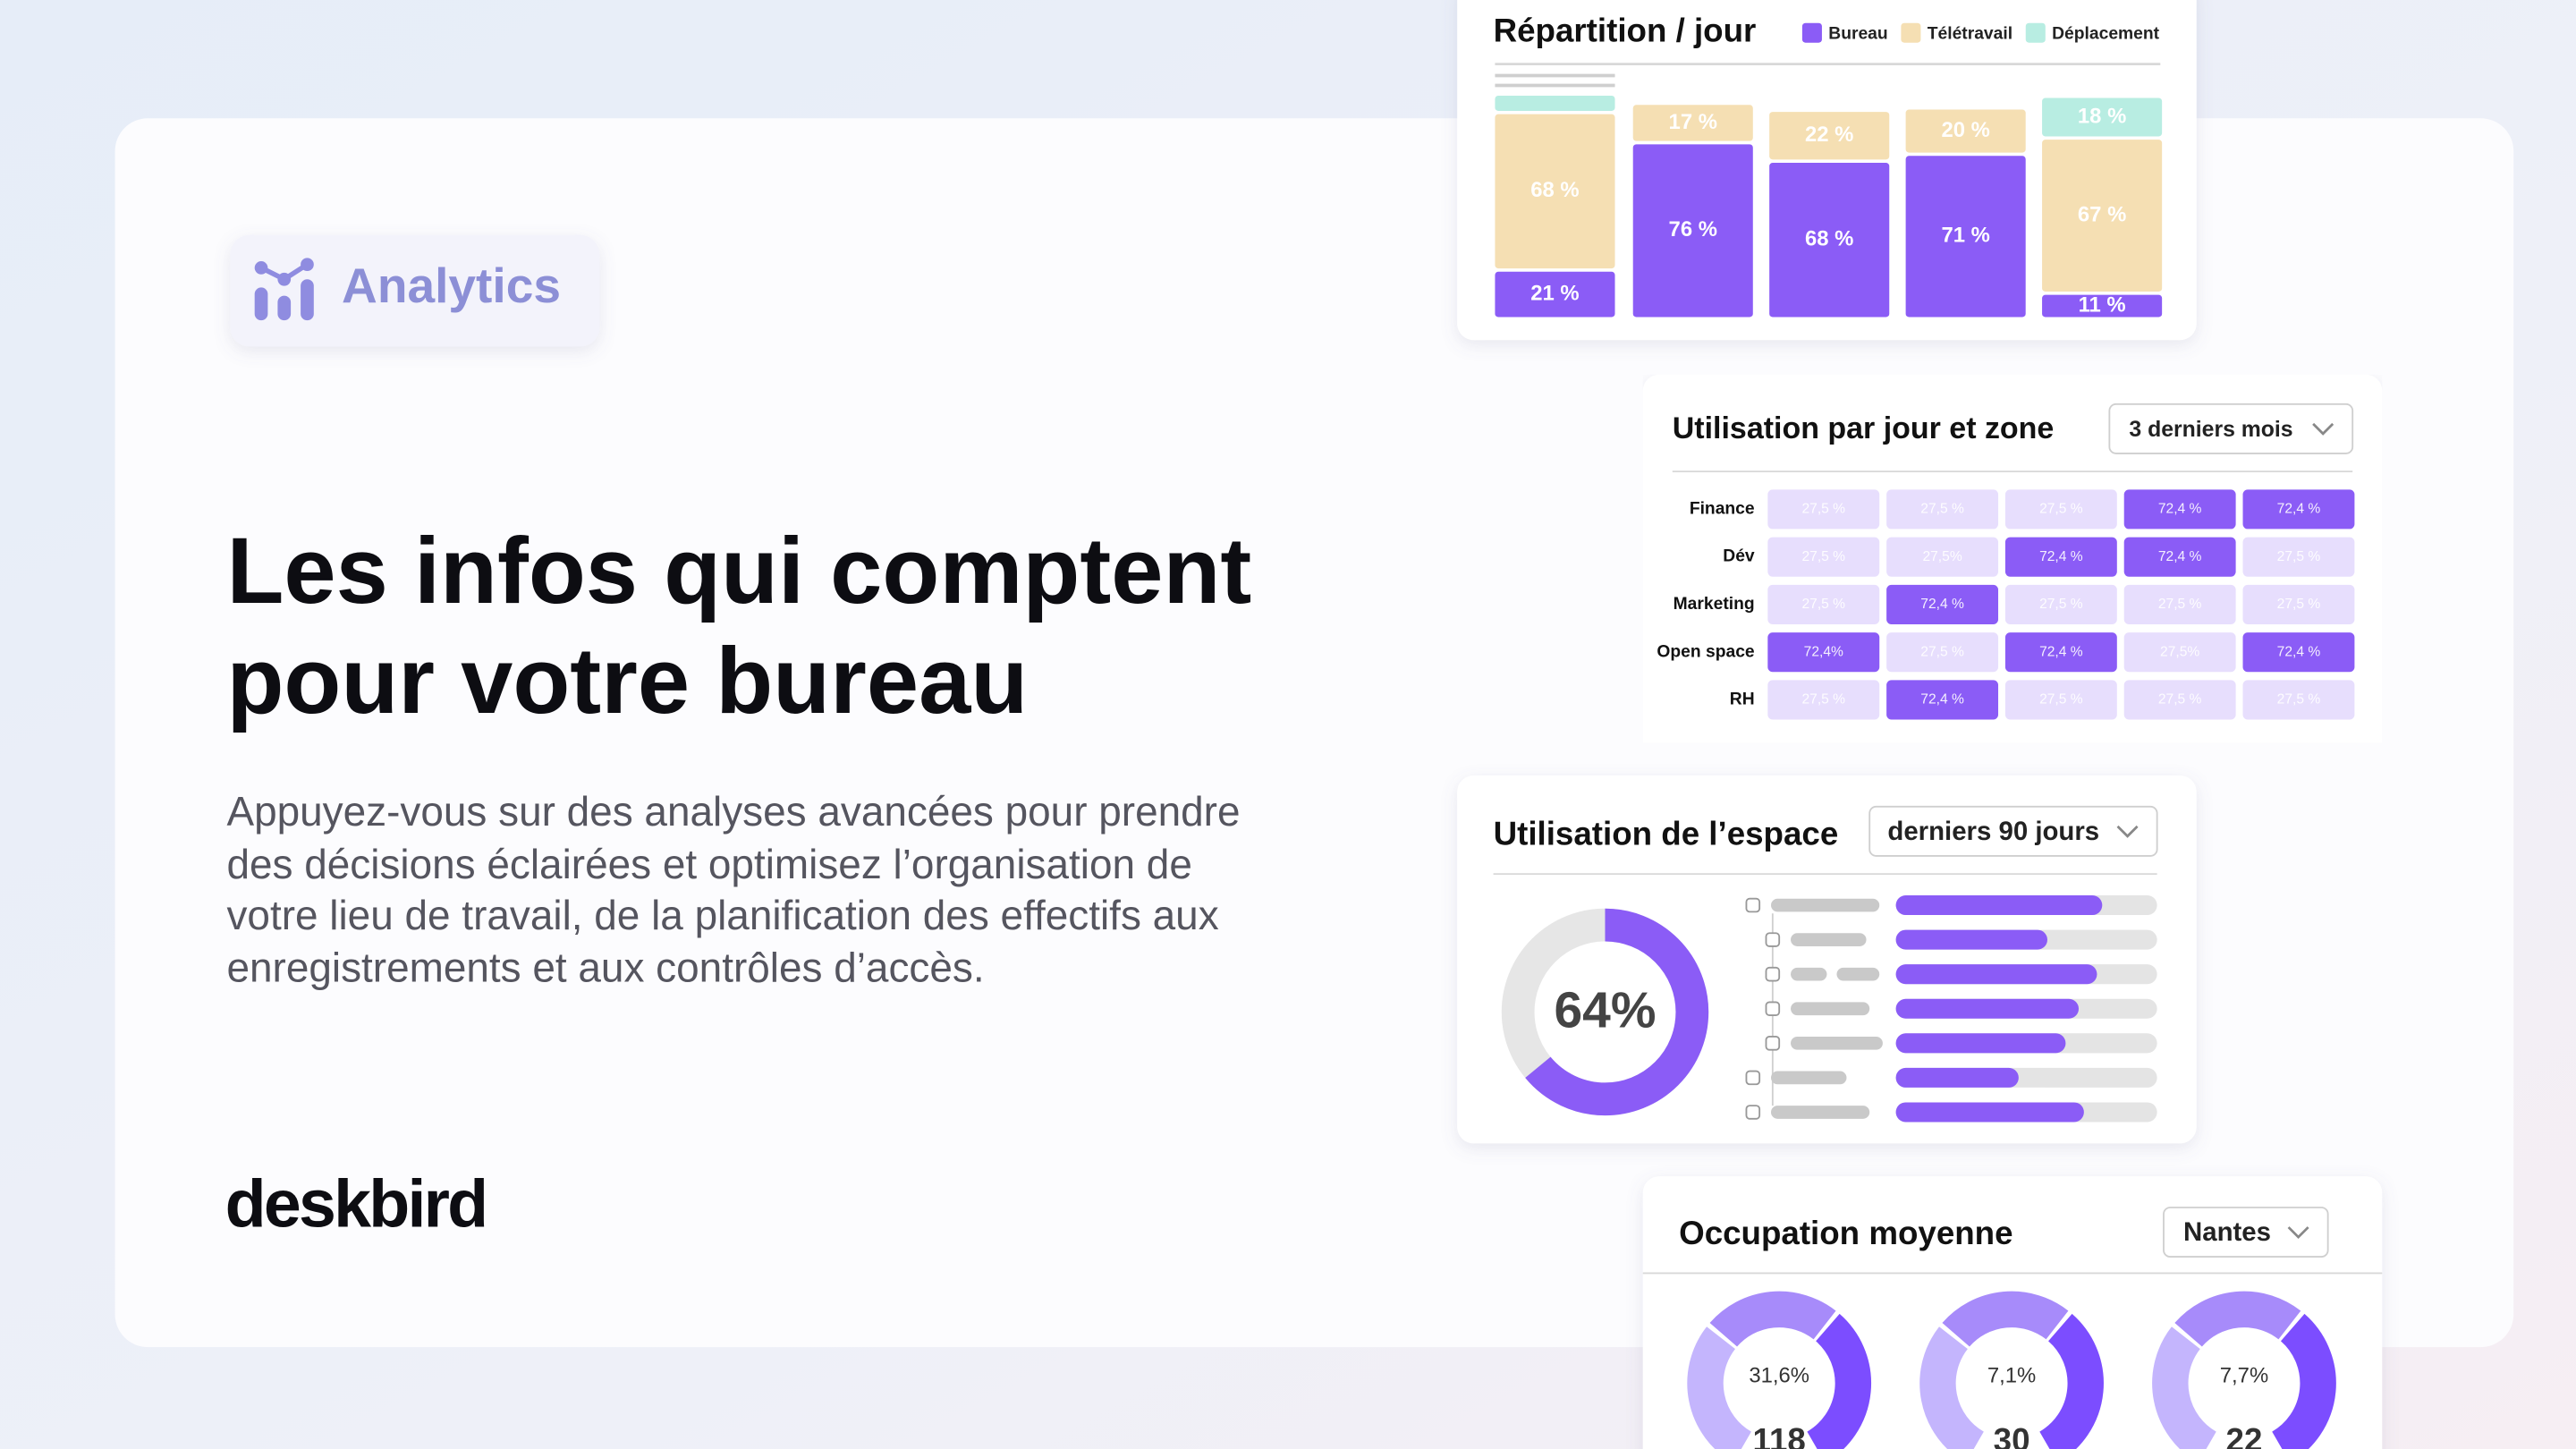 The width and height of the screenshot is (2576, 1449). I want to click on cell-label: 72,4%, so click(1823, 651).